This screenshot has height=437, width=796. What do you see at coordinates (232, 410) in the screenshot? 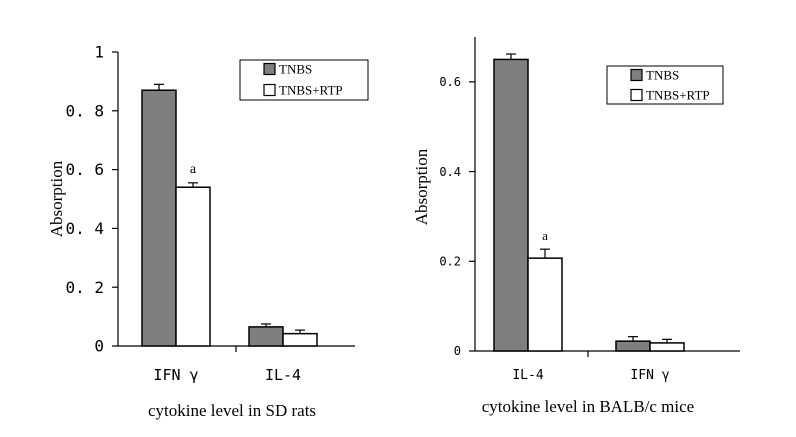
I see `x-axis-title: cytokine level in SD rats` at bounding box center [232, 410].